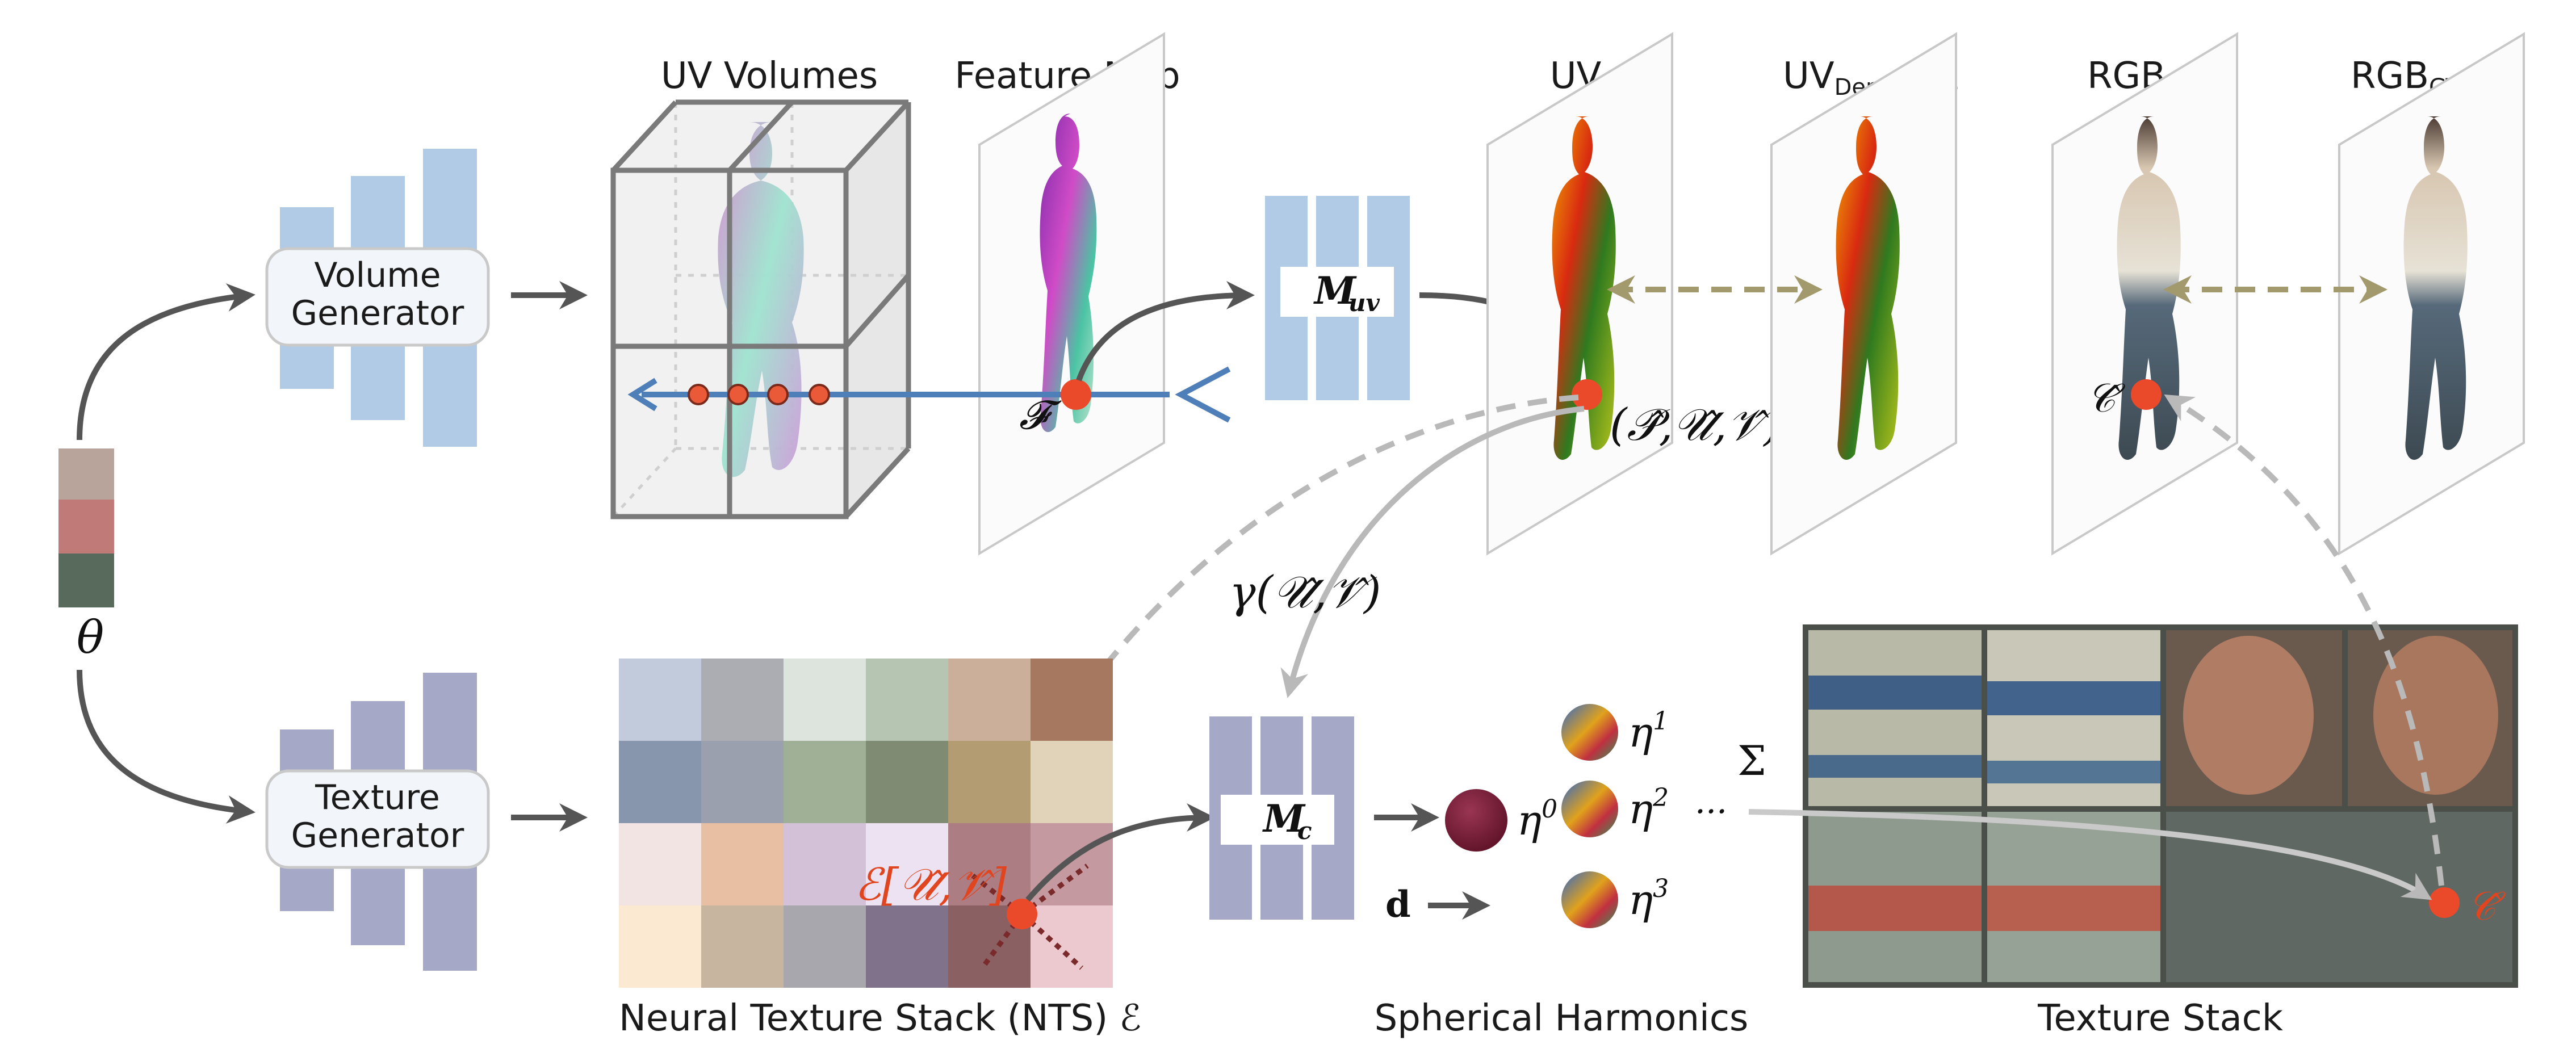  What do you see at coordinates (1695, 425) in the screenshot?
I see `puv-label: (𝒫̂,𝒰̂,𝒱̂)` at bounding box center [1695, 425].